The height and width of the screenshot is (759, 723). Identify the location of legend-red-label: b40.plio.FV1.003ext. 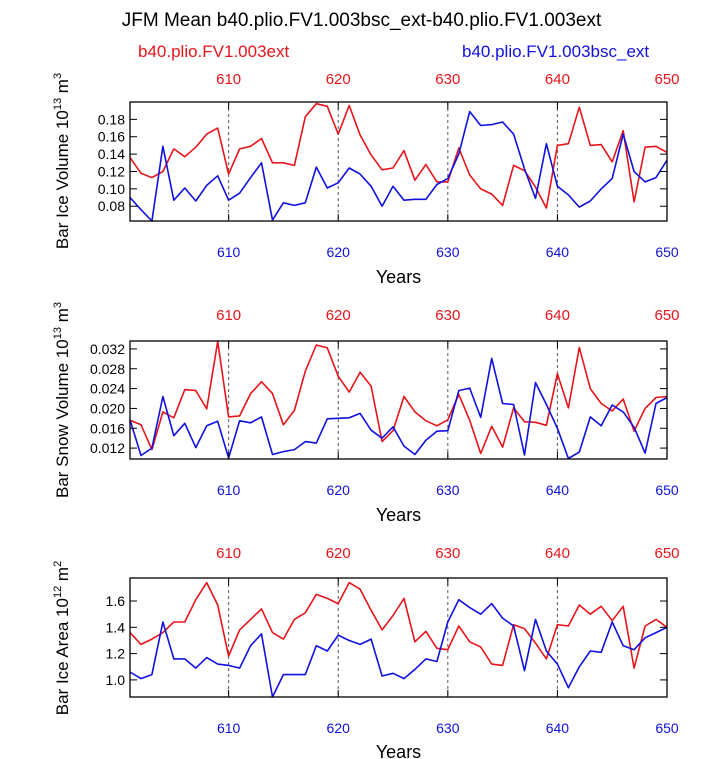
(214, 51).